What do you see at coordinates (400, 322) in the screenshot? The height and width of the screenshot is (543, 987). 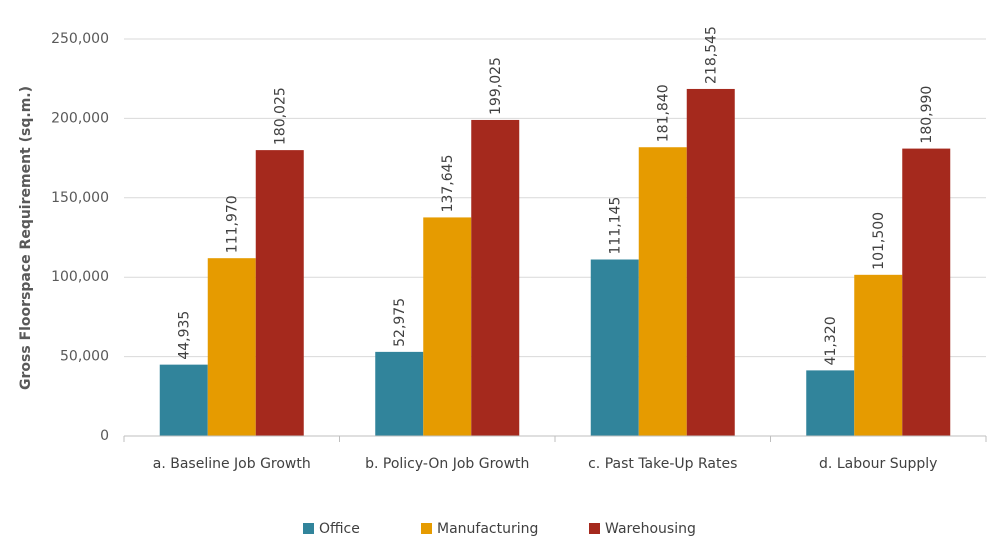 I see `data-label: 52,975` at bounding box center [400, 322].